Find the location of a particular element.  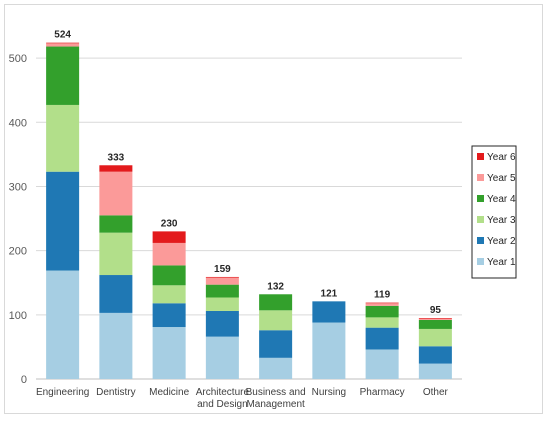

x-category-label: Business and is located at coordinates (276, 392).